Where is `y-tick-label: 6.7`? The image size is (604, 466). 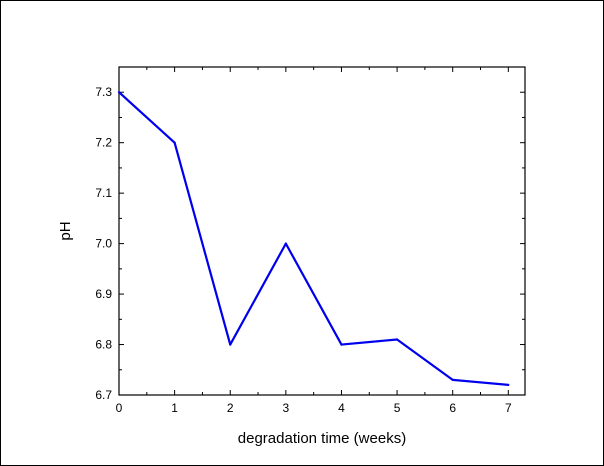
y-tick-label: 6.7 is located at coordinates (103, 395).